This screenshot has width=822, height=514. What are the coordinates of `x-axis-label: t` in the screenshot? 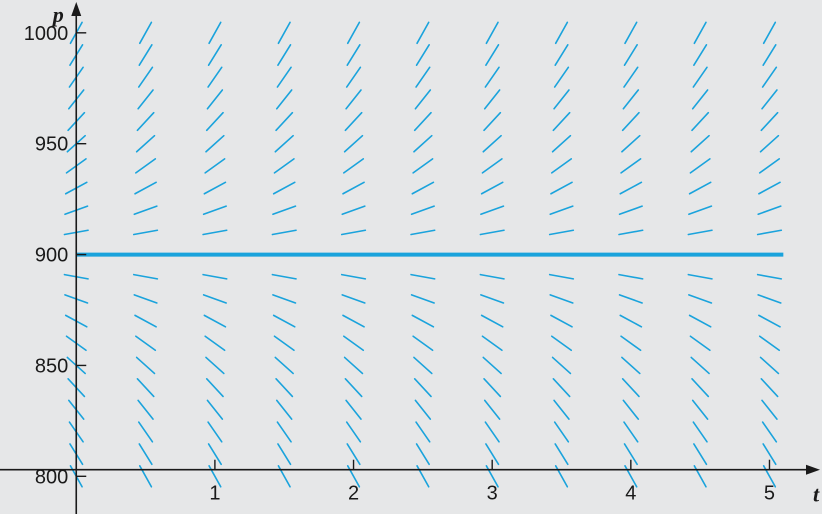 It's located at (816, 494).